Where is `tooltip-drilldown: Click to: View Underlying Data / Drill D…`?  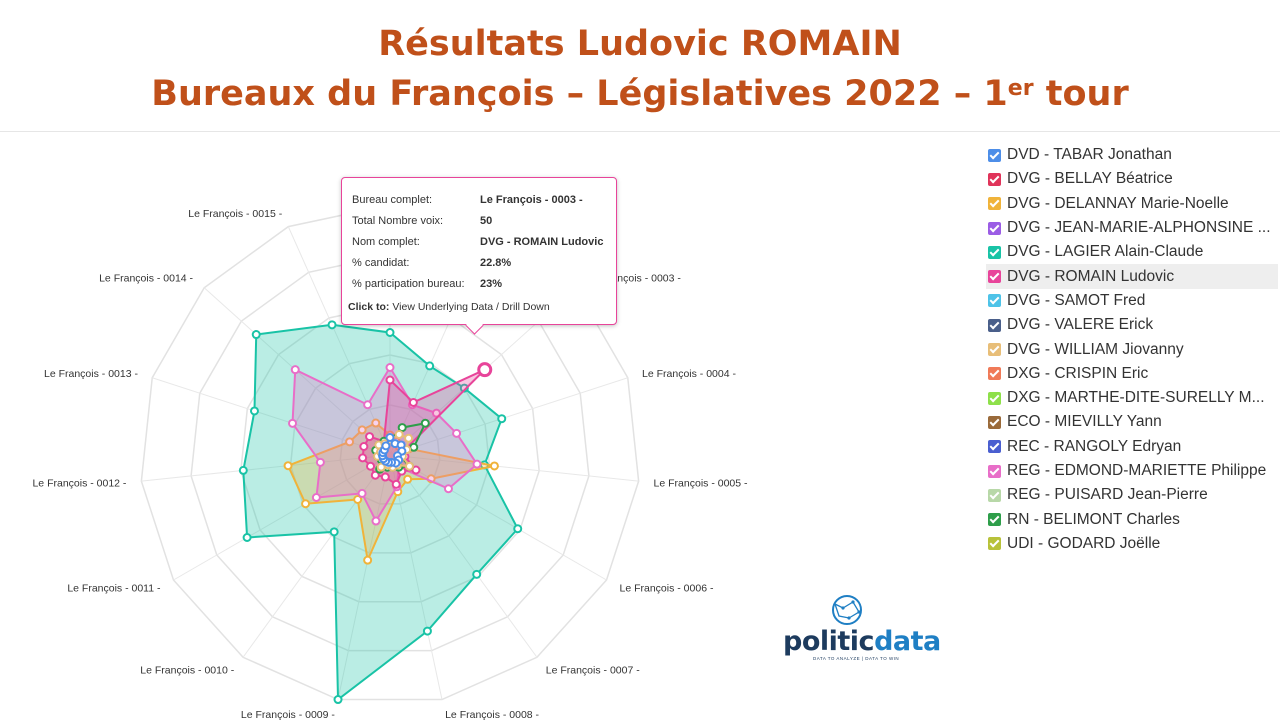
tooltip-drilldown: Click to: View Underlying Data / Drill D… is located at coordinates (449, 307).